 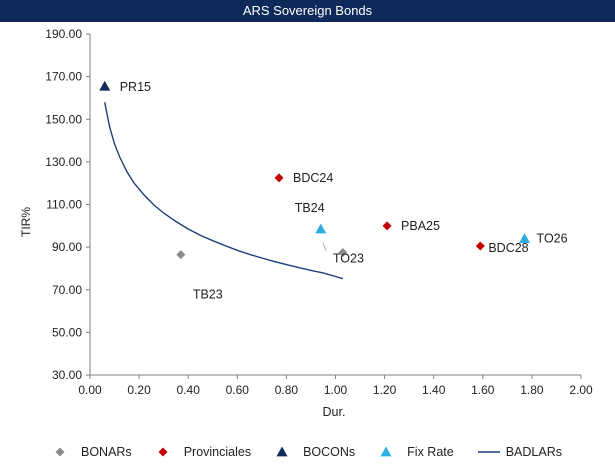 What do you see at coordinates (321, 228) in the screenshot?
I see `point-tb24-marker` at bounding box center [321, 228].